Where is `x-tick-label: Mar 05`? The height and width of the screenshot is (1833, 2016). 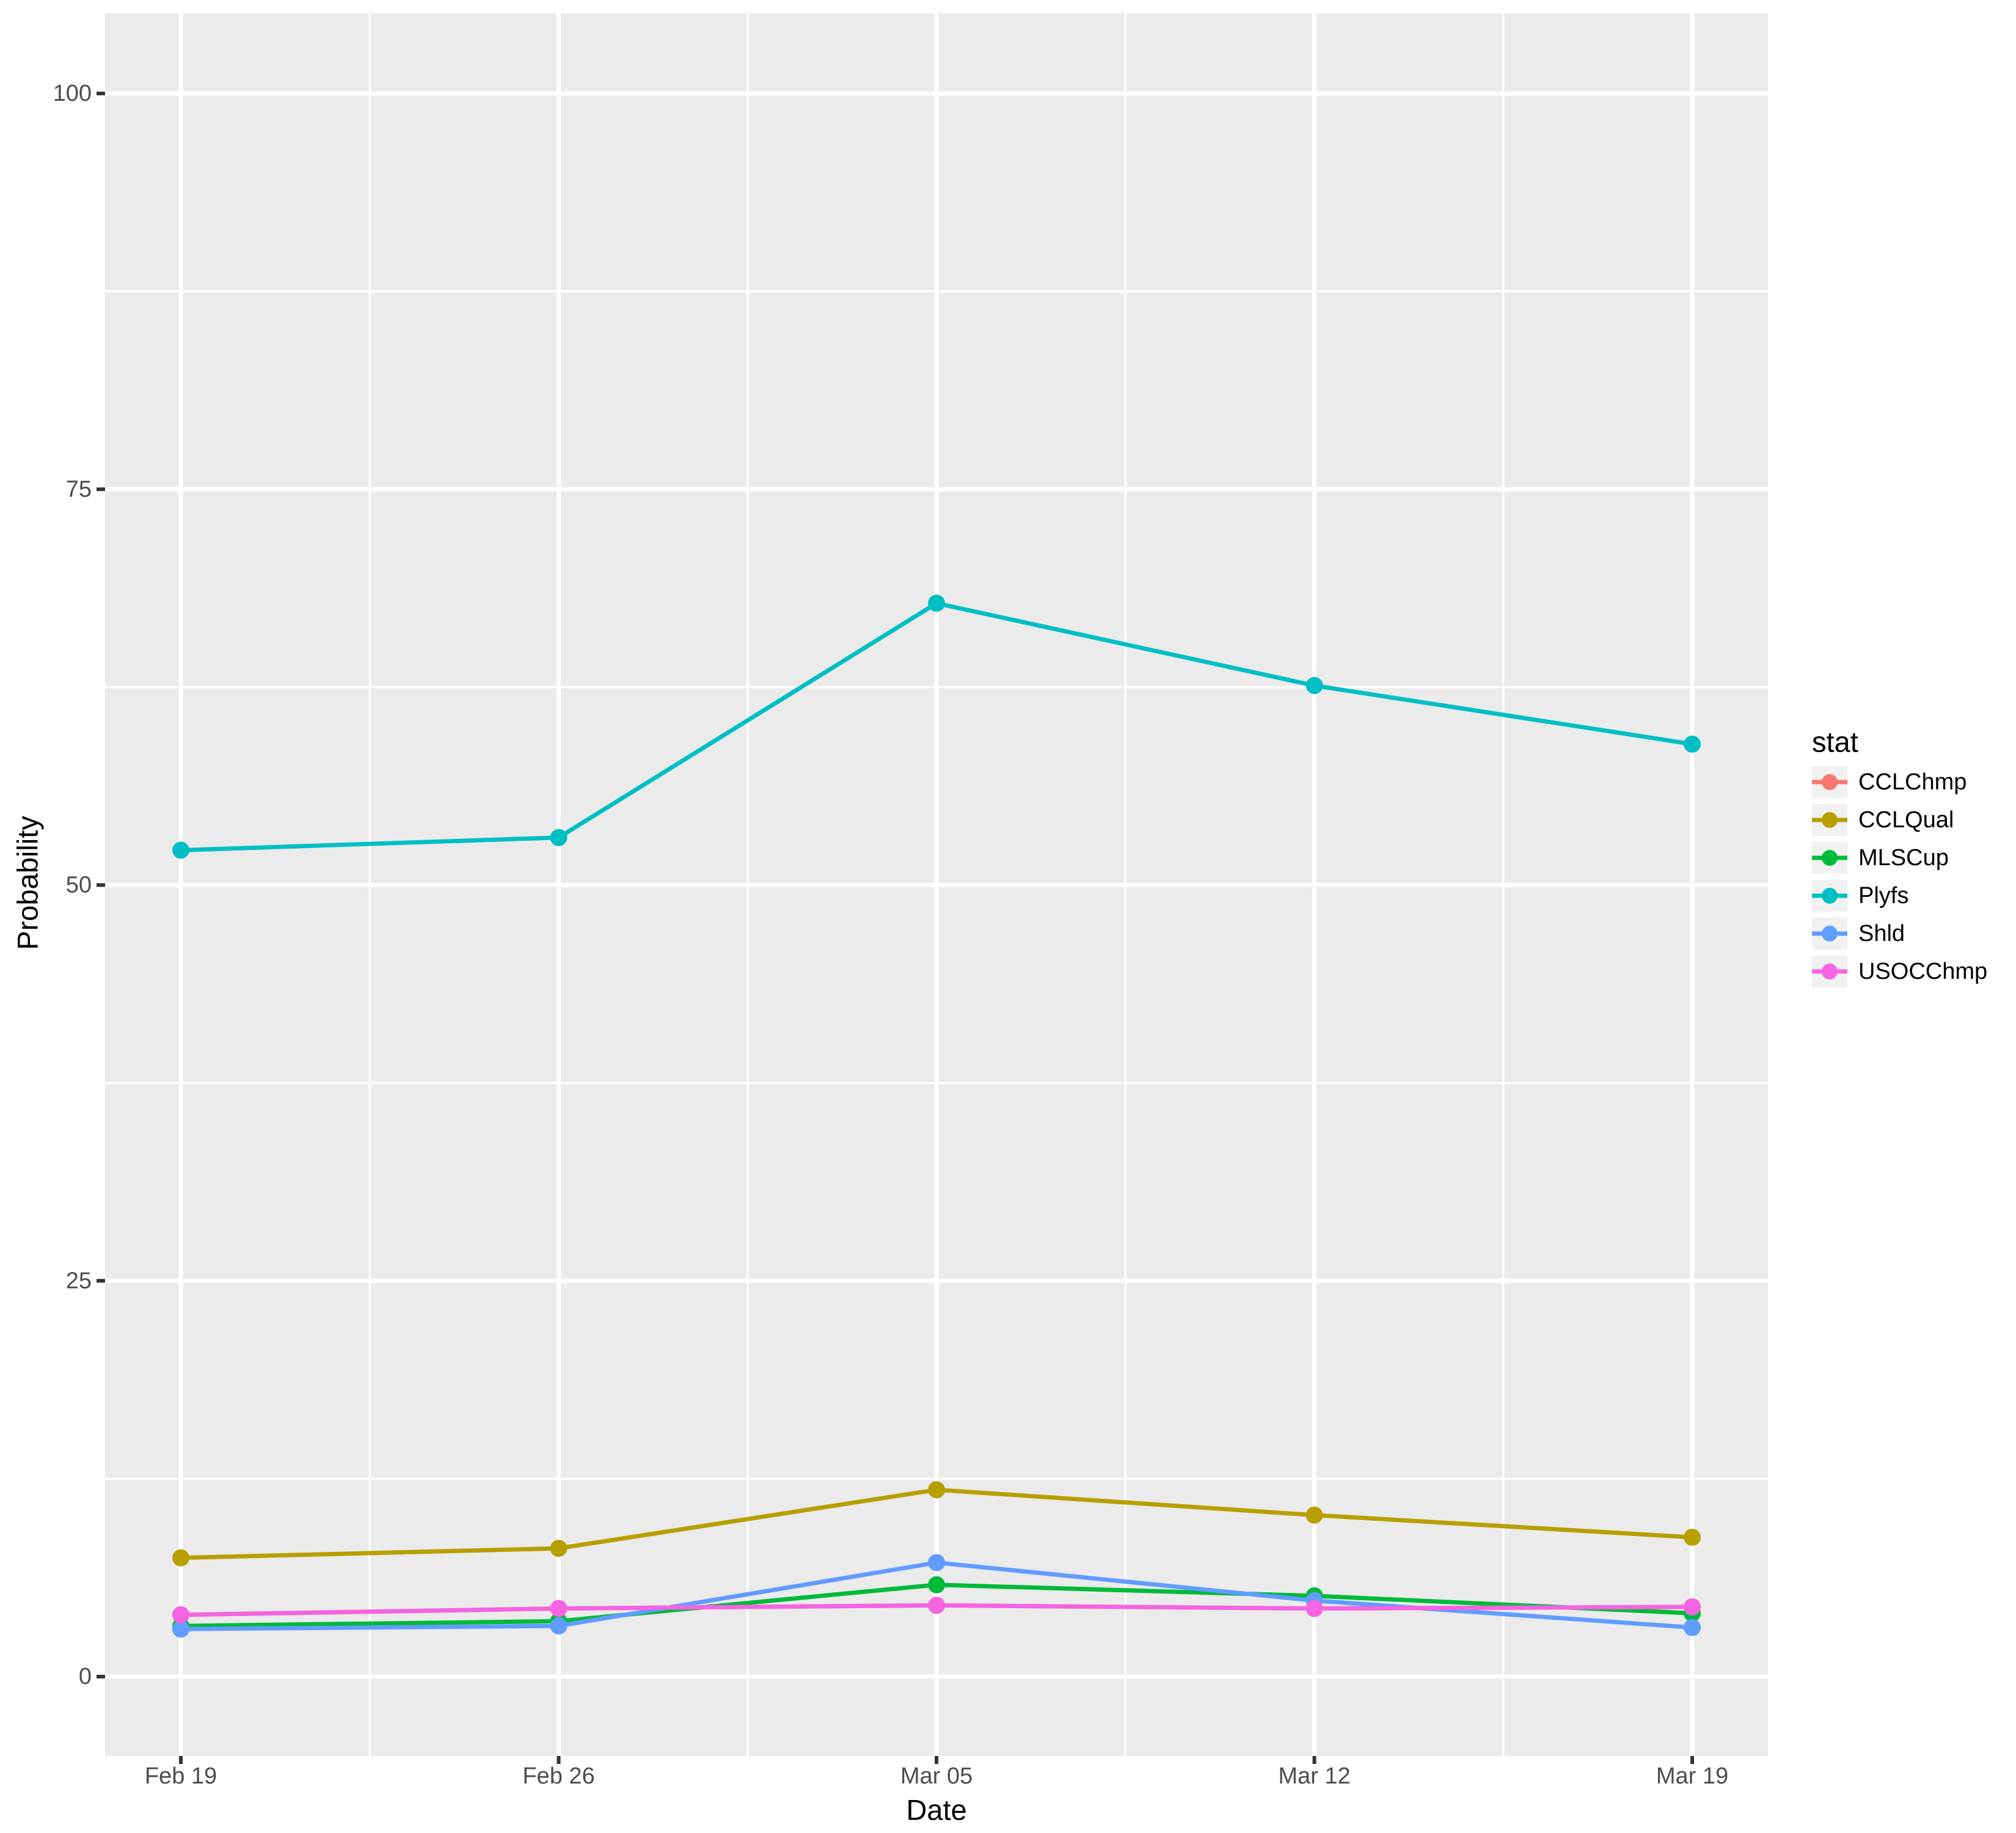 x-tick-label: Mar 05 is located at coordinates (936, 1776).